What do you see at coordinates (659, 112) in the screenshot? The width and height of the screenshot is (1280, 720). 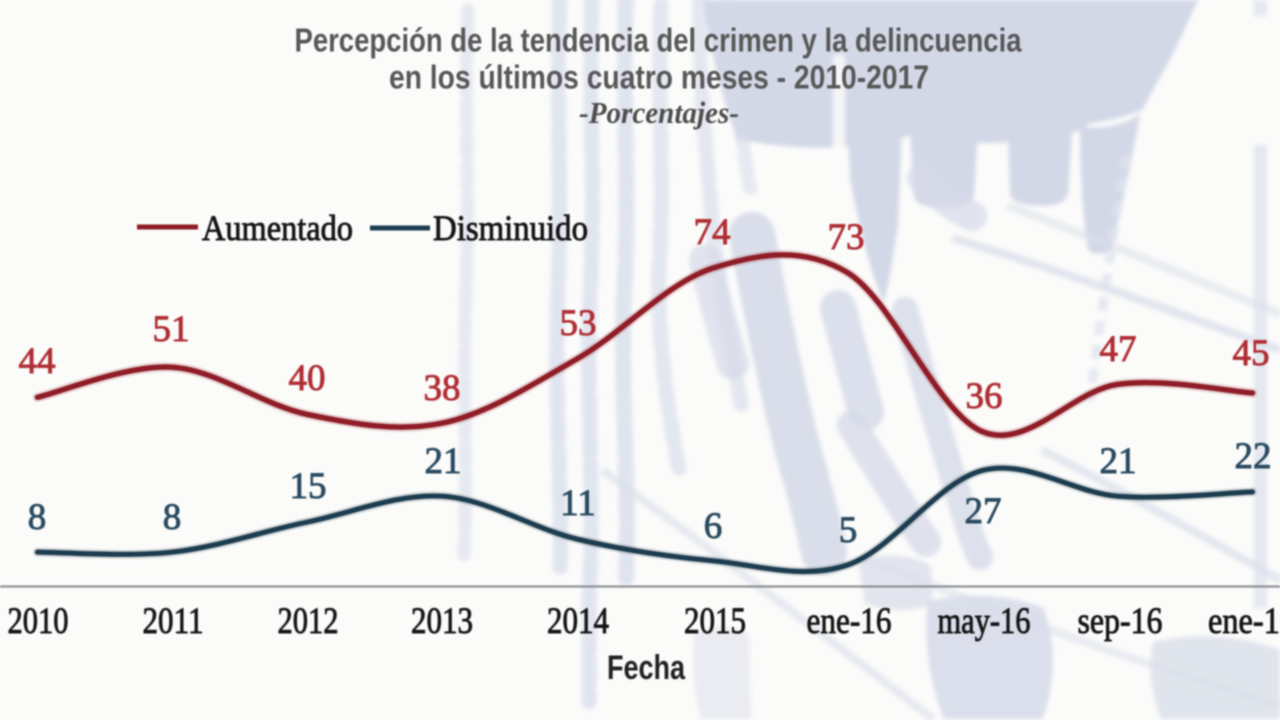 I see `svg-text: -Porcentajes-` at bounding box center [659, 112].